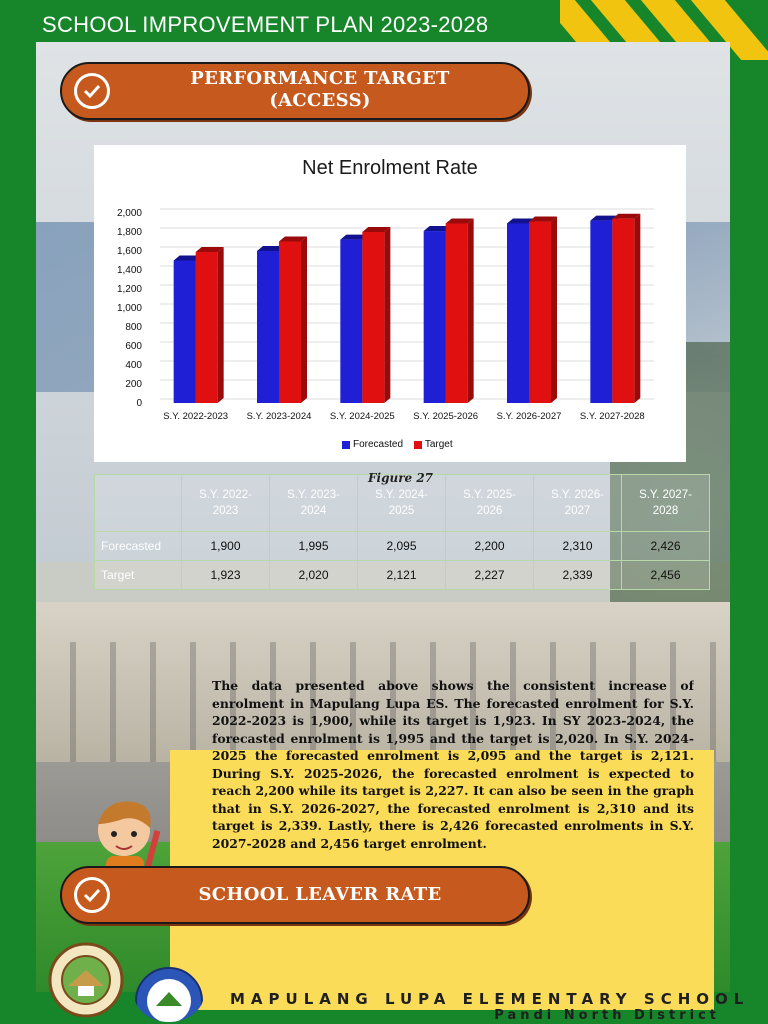 The image size is (768, 1024). I want to click on banner-title-line1: PERFORMANCE TARGET, so click(320, 78).